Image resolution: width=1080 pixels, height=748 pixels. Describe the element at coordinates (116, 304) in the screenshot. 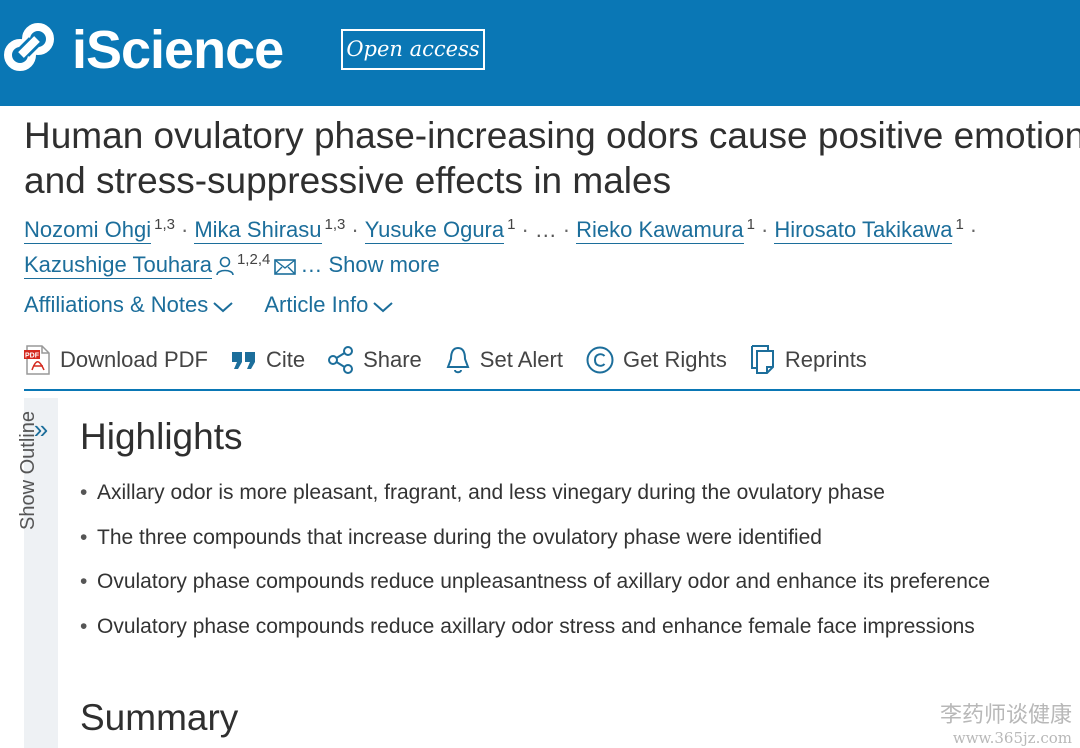

I see `affiliations-label: Affiliations & Notes` at that location.